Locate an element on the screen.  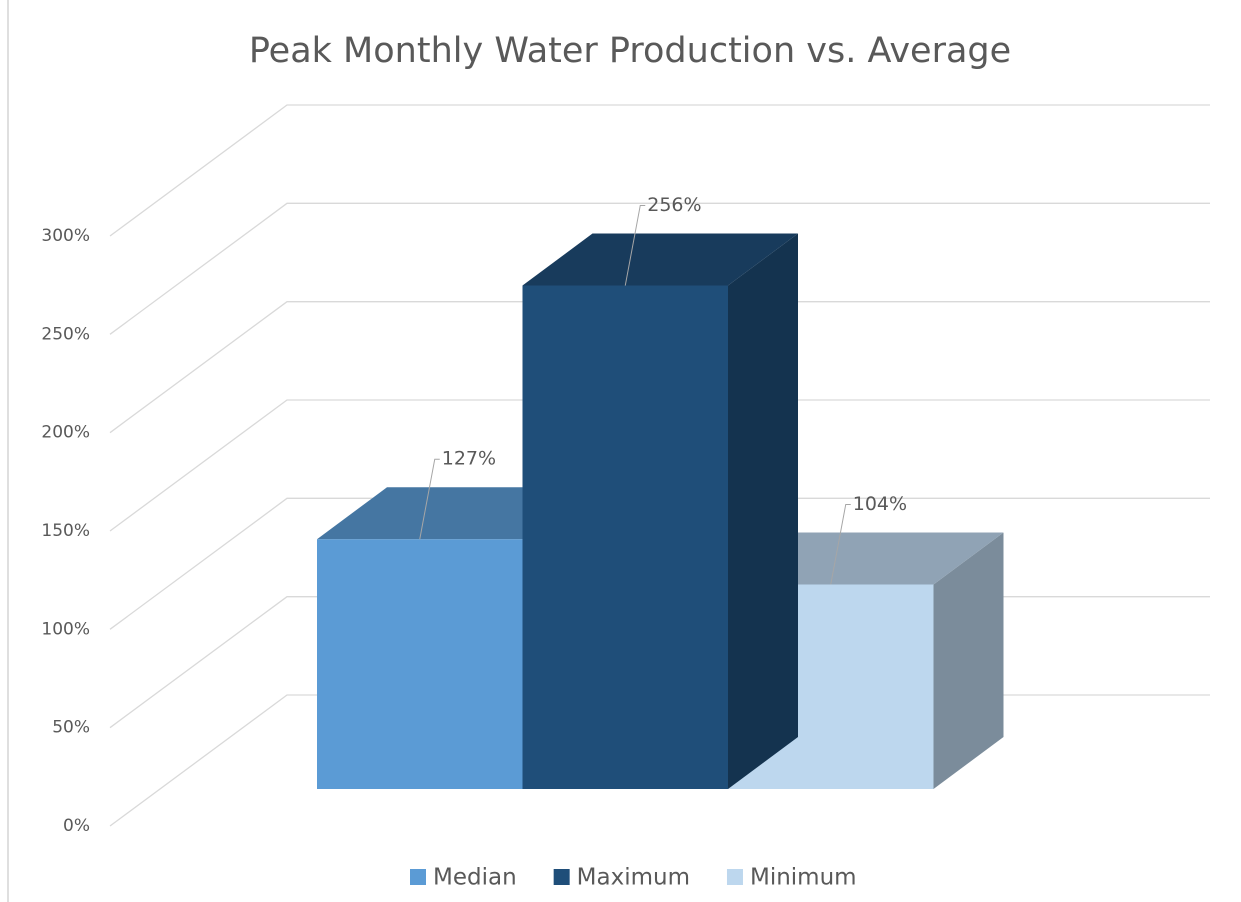
y-tick-label: 250% is located at coordinates (65, 334).